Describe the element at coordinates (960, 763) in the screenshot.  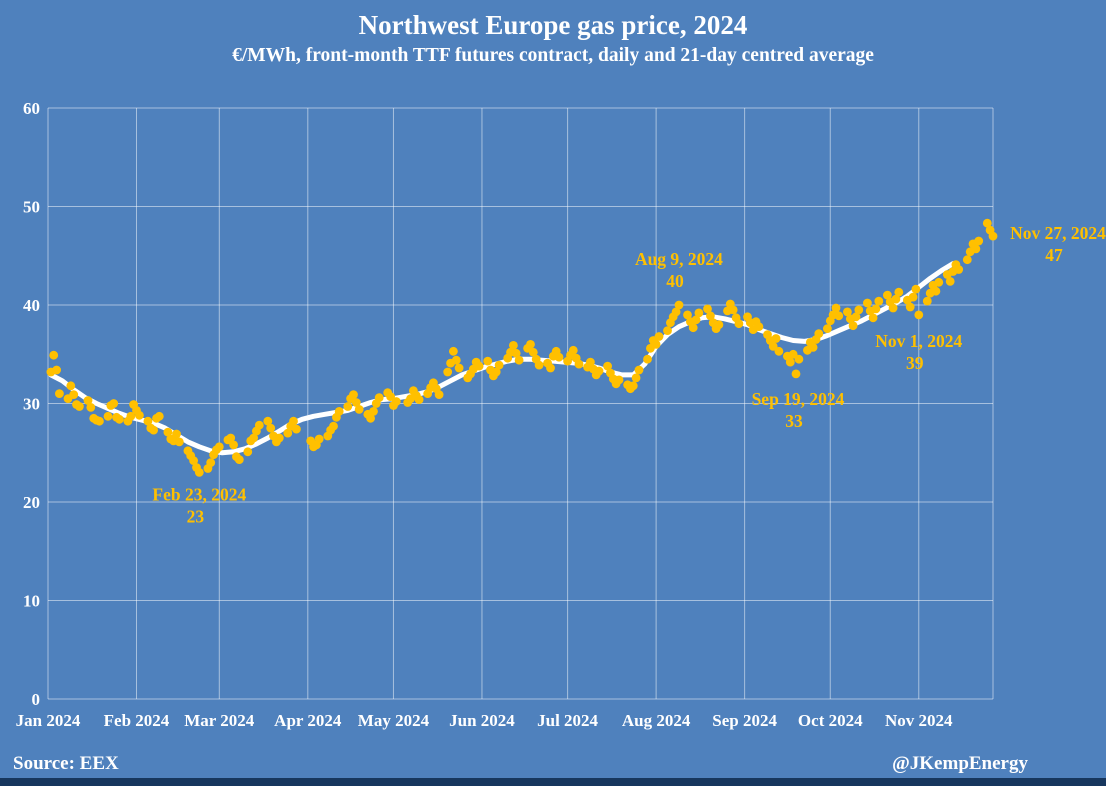
I see `author-handle: @JKempEnergy` at that location.